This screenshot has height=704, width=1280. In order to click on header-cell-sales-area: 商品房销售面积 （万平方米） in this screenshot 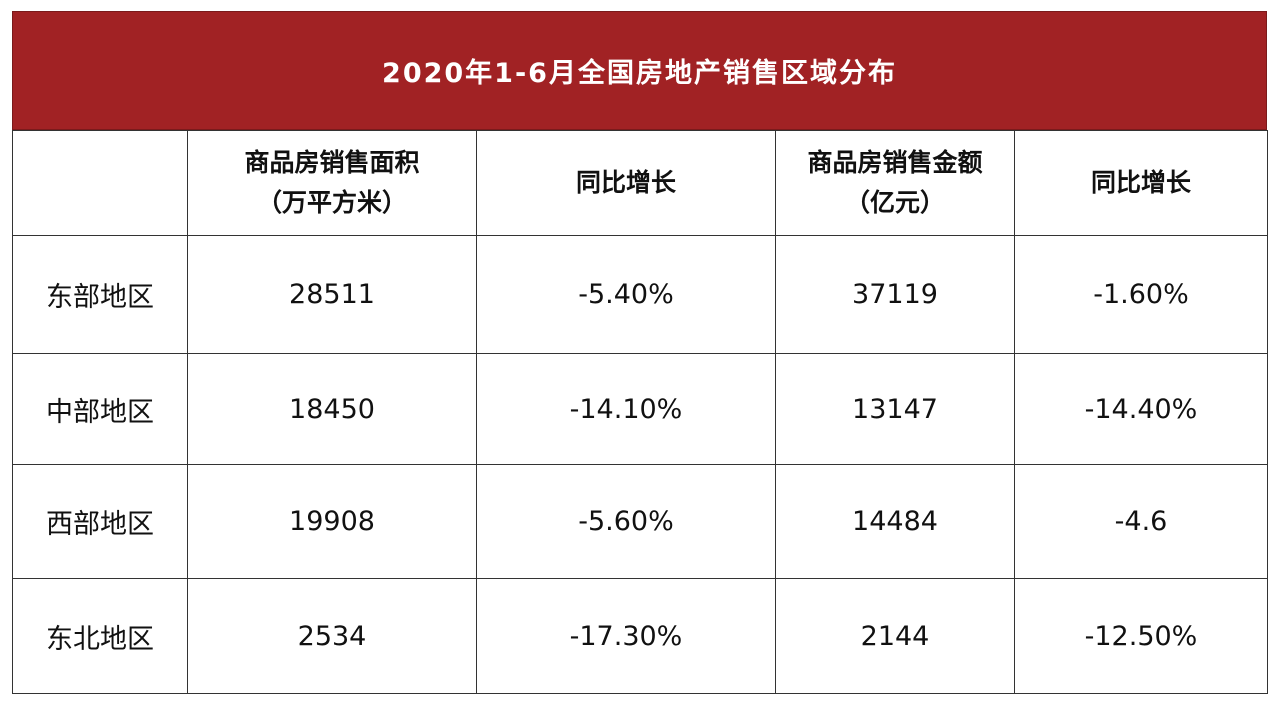, I will do `click(332, 183)`.